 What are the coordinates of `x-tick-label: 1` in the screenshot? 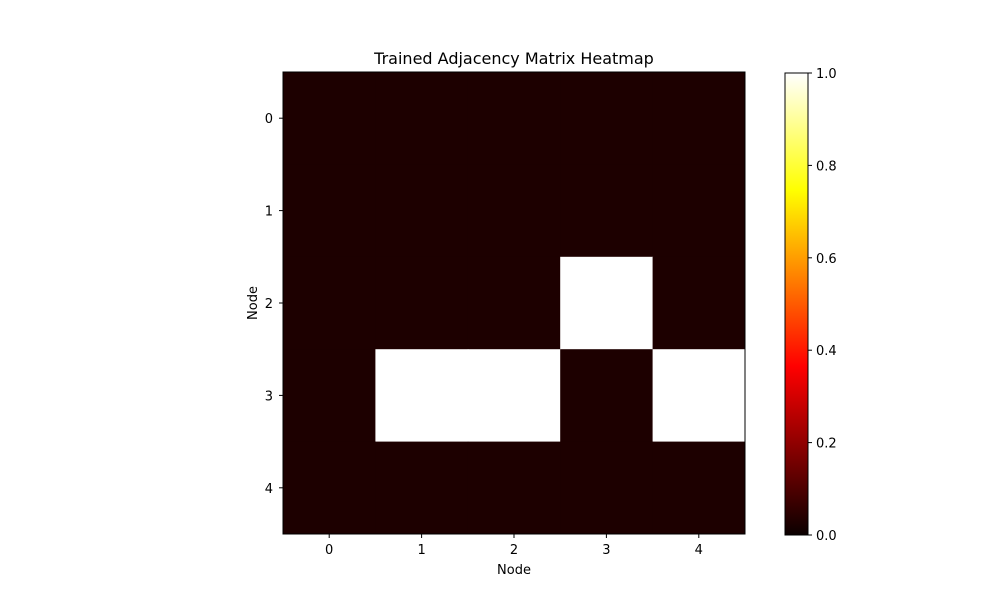 It's located at (421, 550).